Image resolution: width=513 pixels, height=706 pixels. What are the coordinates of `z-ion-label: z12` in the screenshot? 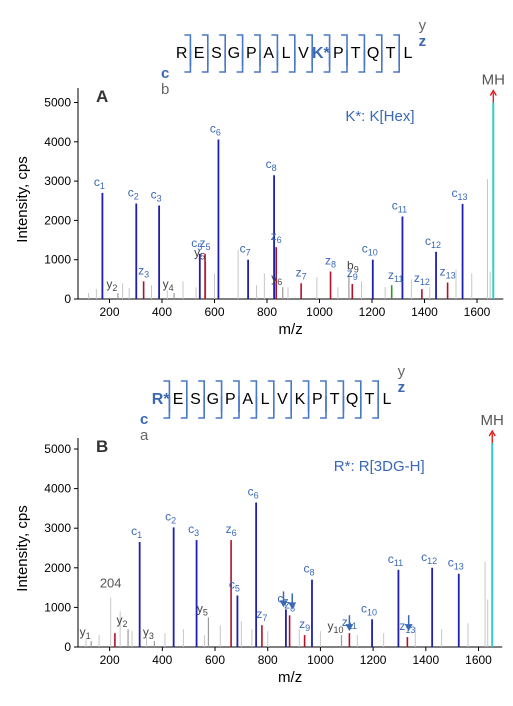 It's located at (422, 279).